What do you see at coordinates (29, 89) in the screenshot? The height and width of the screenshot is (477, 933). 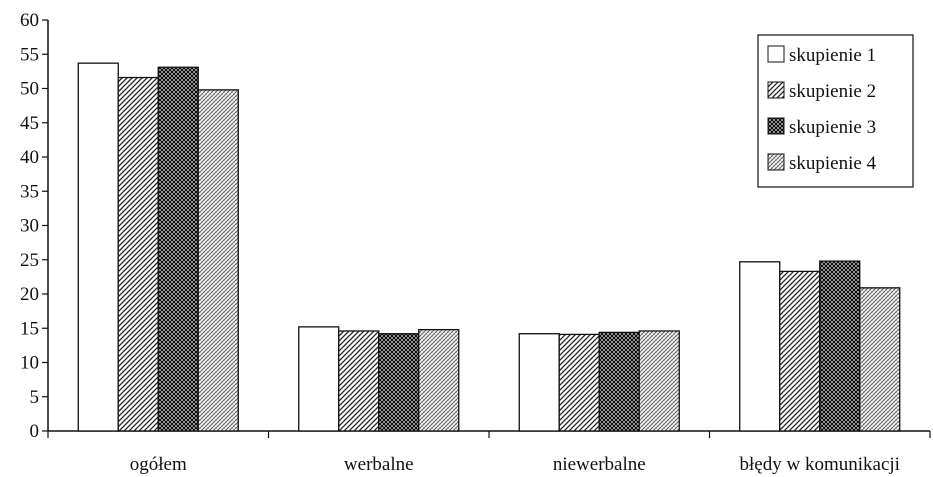 I see `y-tick-label: 50` at bounding box center [29, 89].